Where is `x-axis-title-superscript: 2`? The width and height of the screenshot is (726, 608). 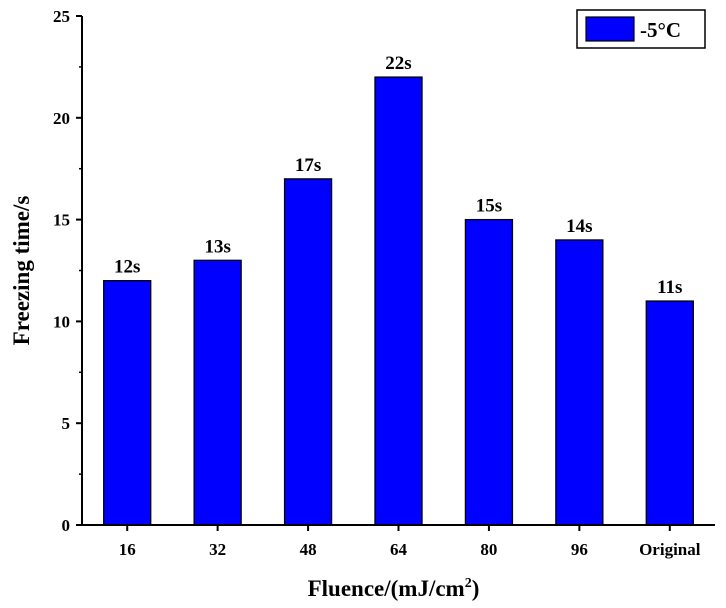
x-axis-title-superscript: 2 is located at coordinates (468, 583).